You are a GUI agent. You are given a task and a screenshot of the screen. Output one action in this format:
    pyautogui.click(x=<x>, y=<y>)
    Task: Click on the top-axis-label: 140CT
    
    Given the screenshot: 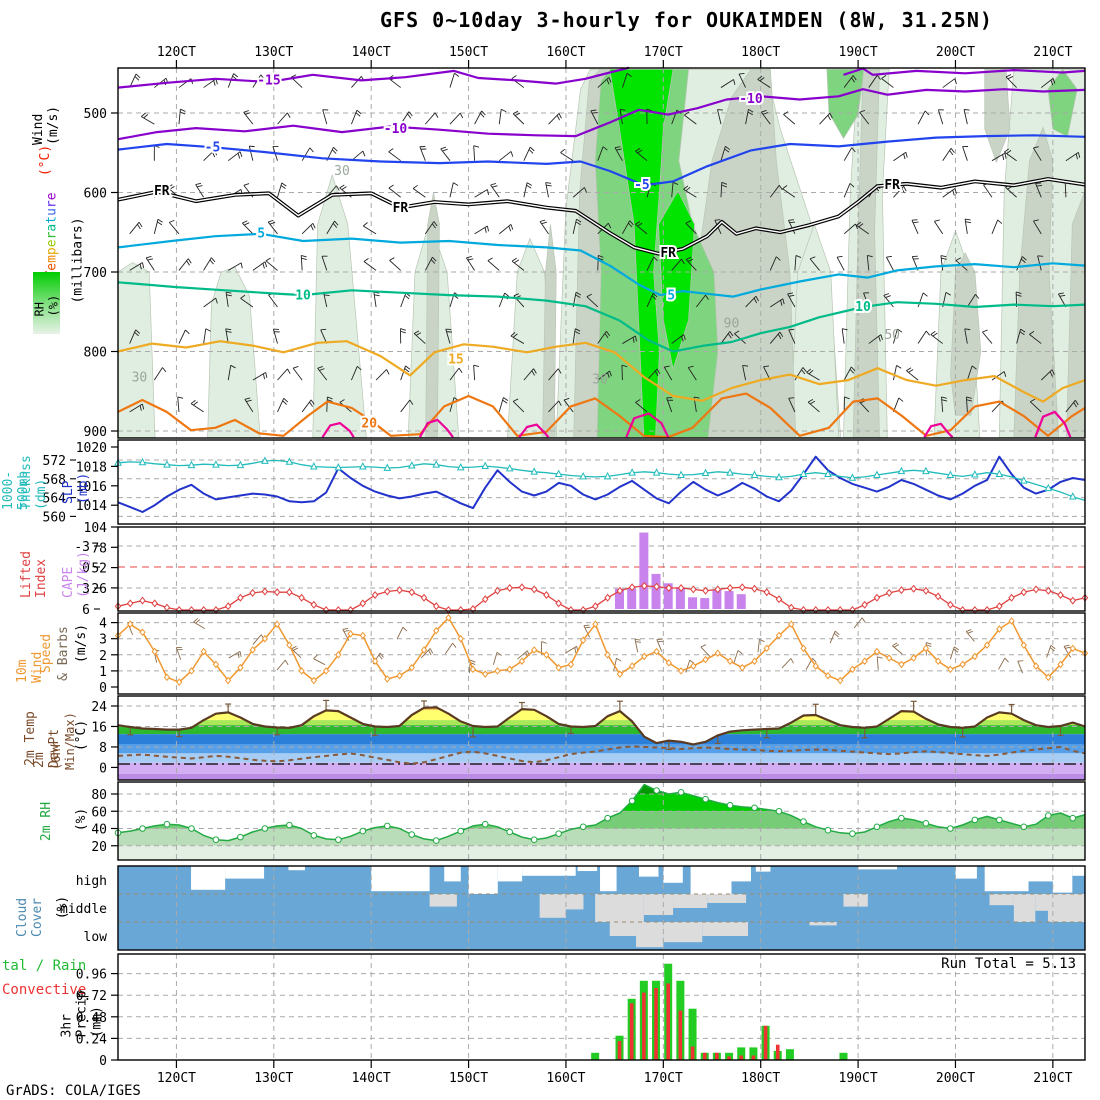 What is the action you would take?
    pyautogui.click(x=371, y=52)
    